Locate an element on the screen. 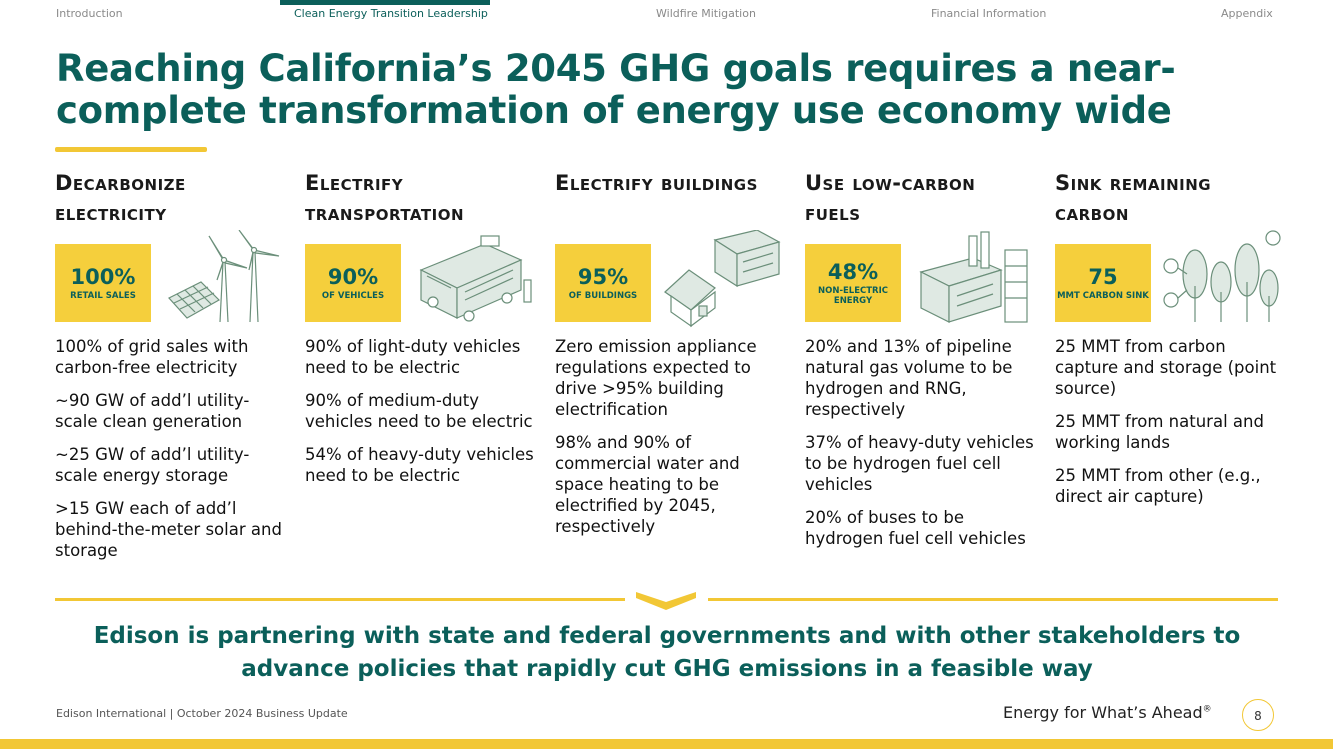 The width and height of the screenshot is (1333, 749). title-underline is located at coordinates (131, 149).